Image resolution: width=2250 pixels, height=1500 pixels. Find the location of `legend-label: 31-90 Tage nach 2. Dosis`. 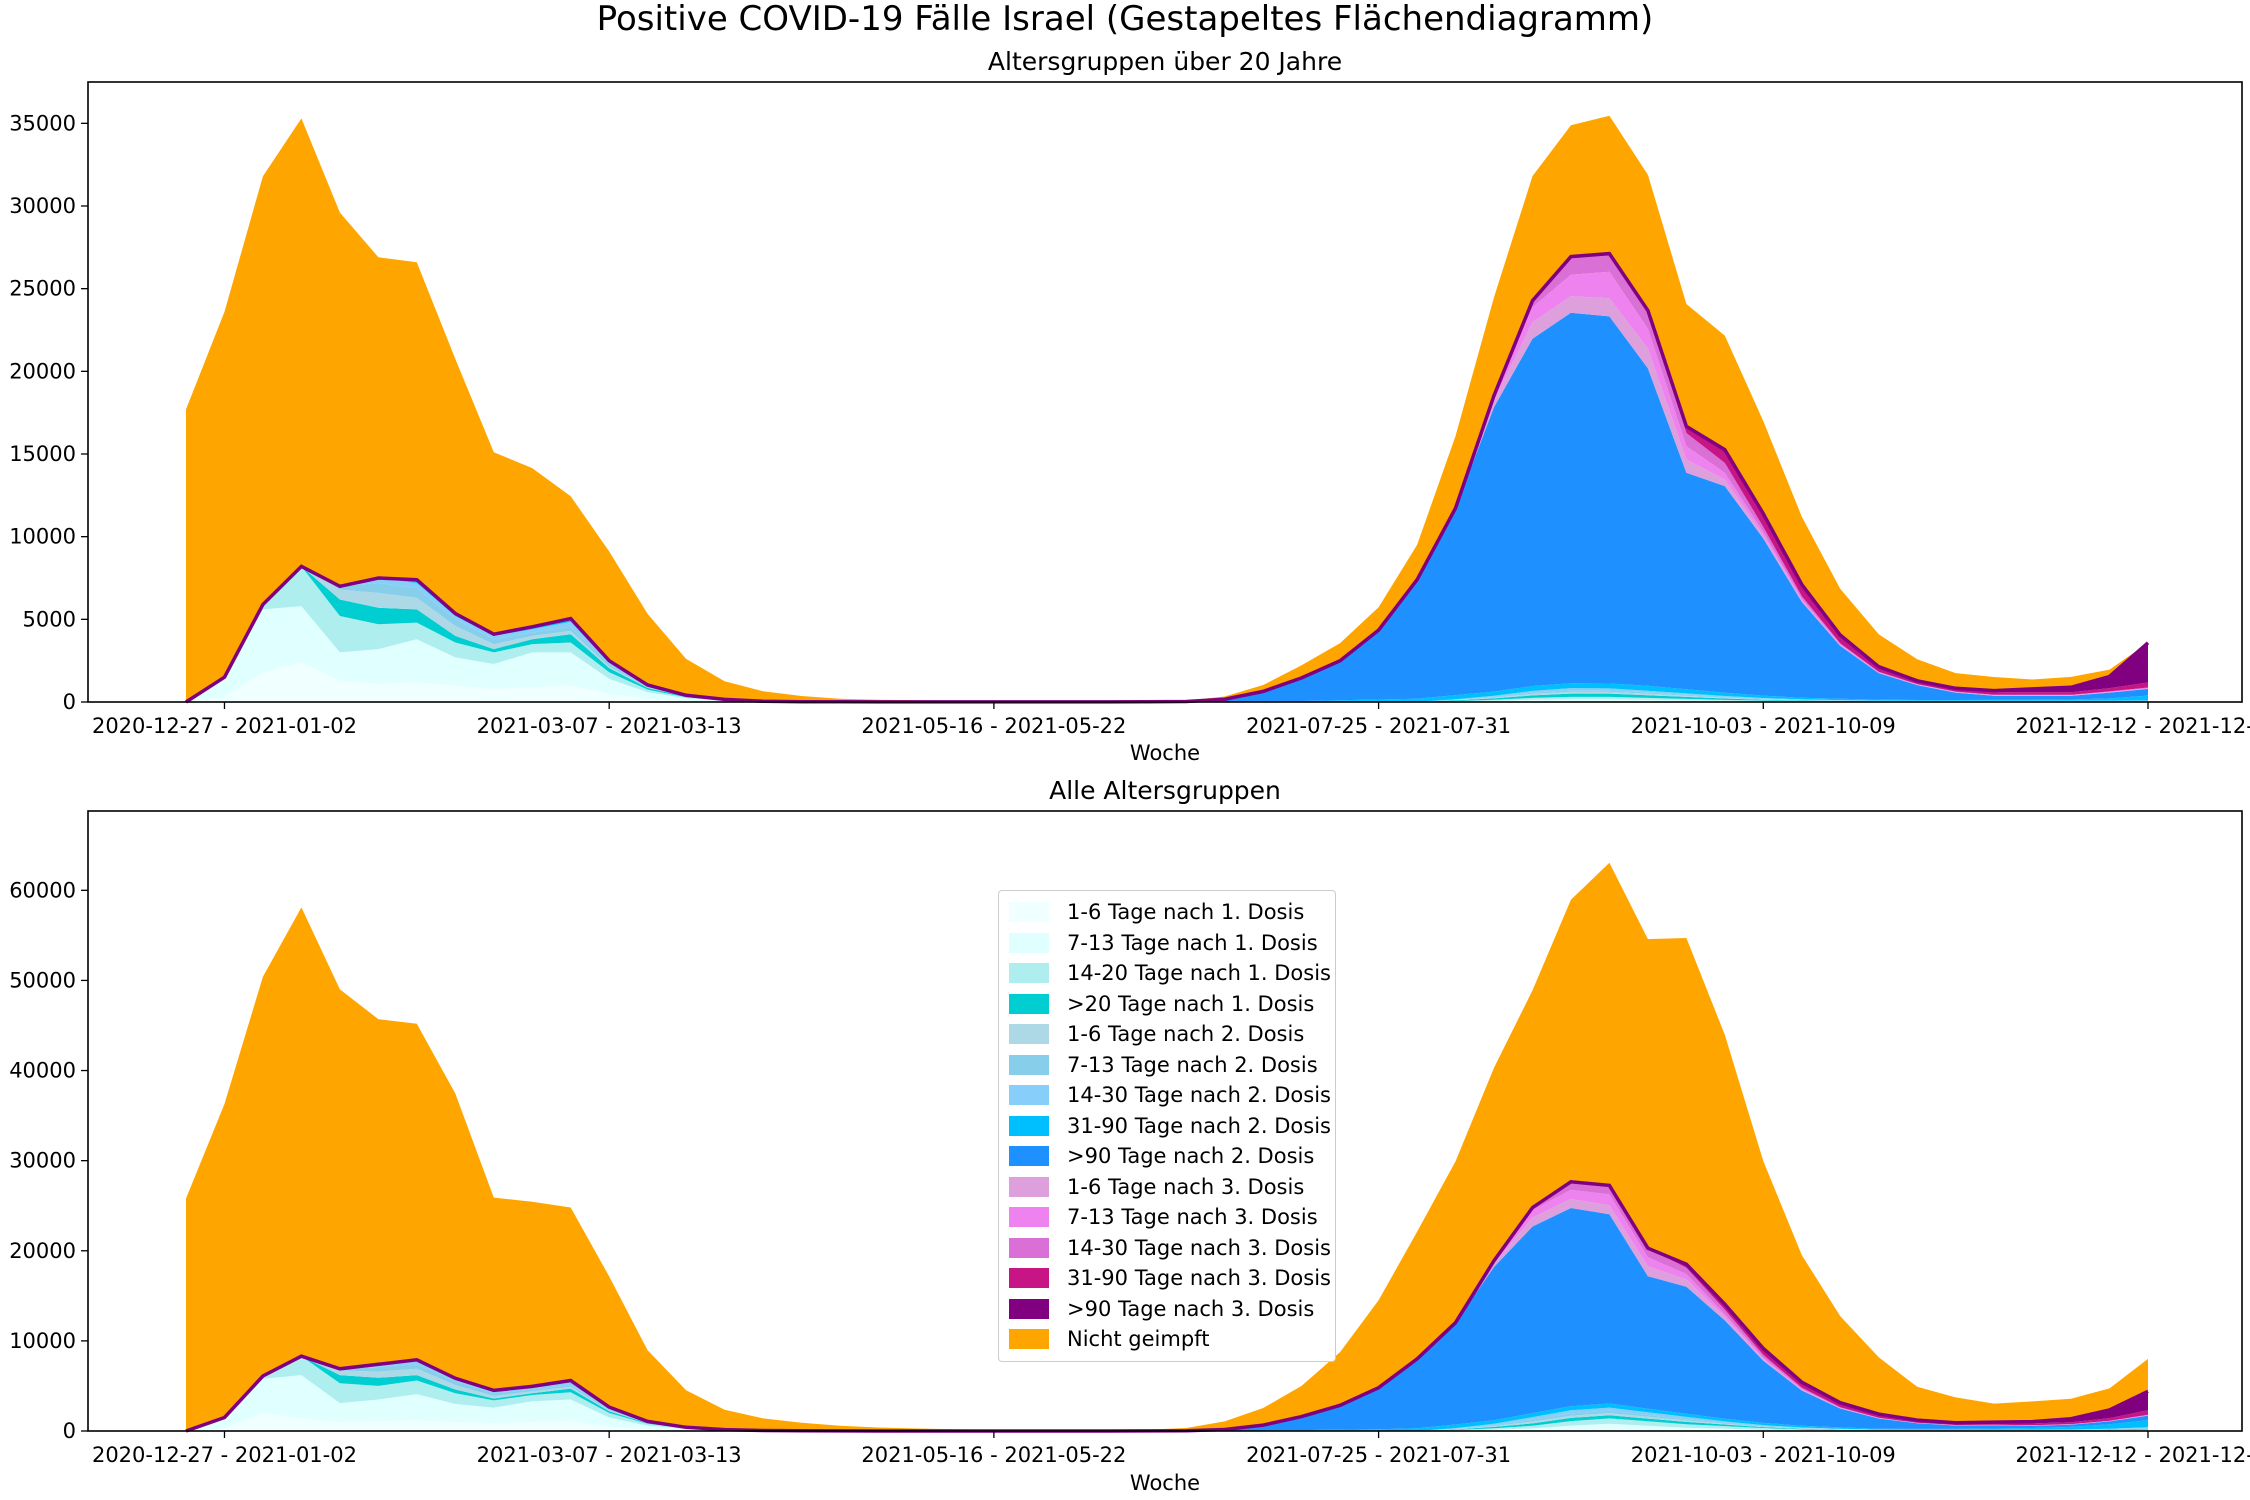

legend-label: 31-90 Tage nach 2. Dosis is located at coordinates (1199, 1125).